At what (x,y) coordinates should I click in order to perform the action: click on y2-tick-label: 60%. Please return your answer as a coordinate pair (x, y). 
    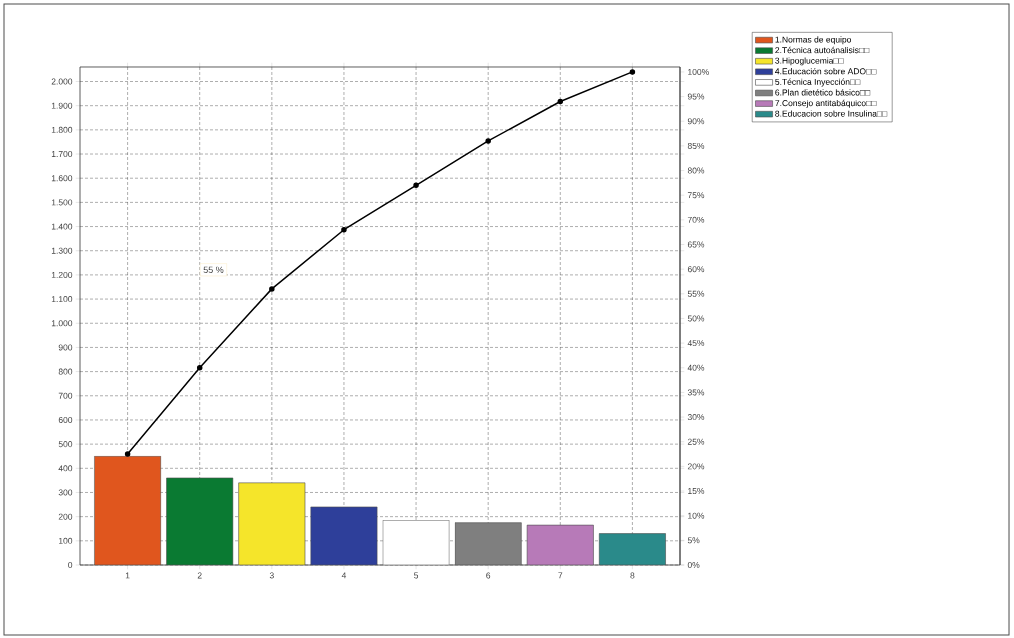
    Looking at the image, I should click on (696, 269).